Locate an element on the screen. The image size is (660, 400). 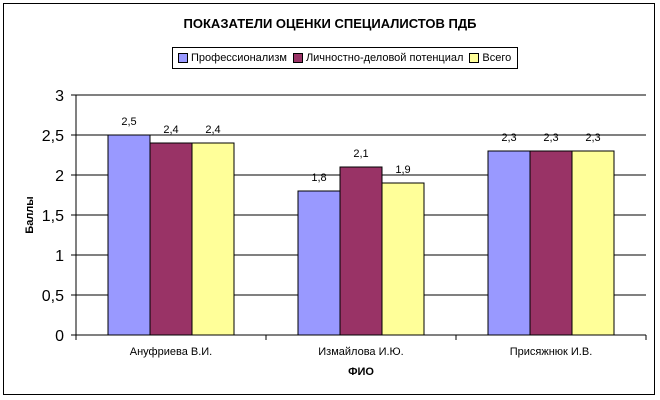
x-tick-label: Ануфриева В.И. is located at coordinates (171, 352).